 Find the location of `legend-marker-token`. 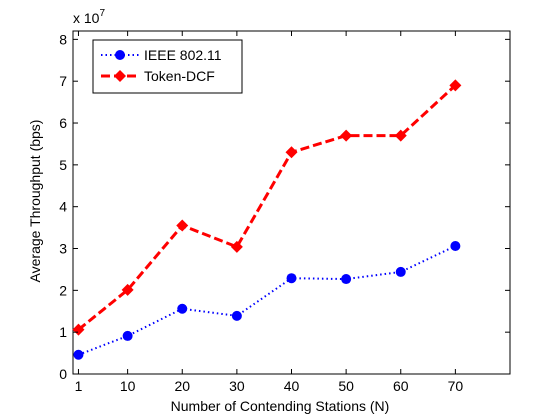

legend-marker-token is located at coordinates (120, 76).